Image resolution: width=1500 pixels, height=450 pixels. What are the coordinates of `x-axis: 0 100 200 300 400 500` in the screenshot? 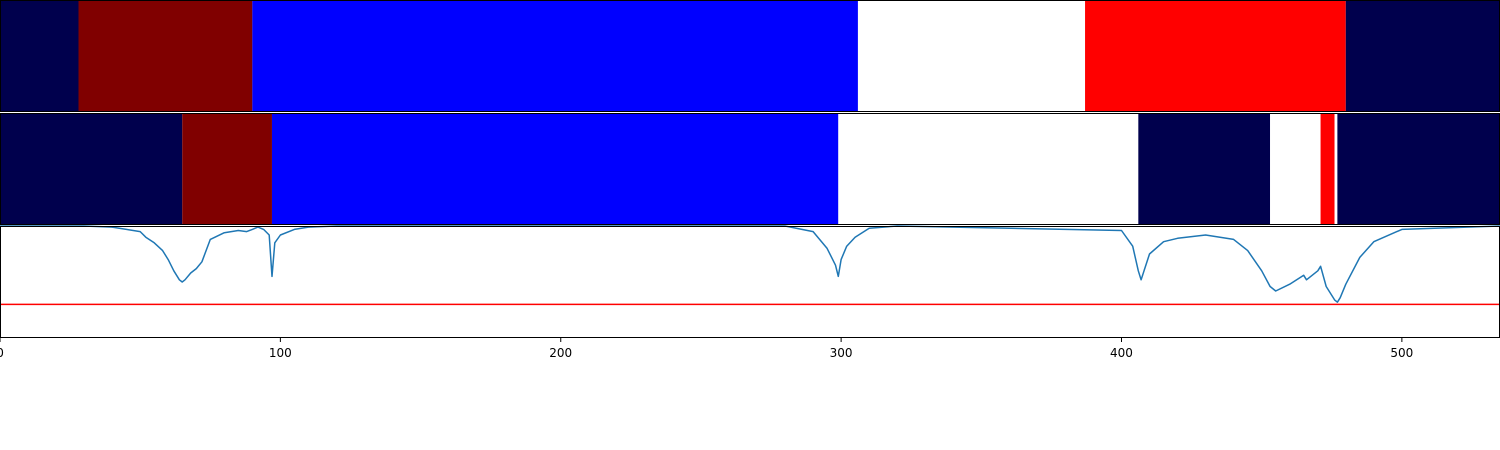 It's located at (706, 349).